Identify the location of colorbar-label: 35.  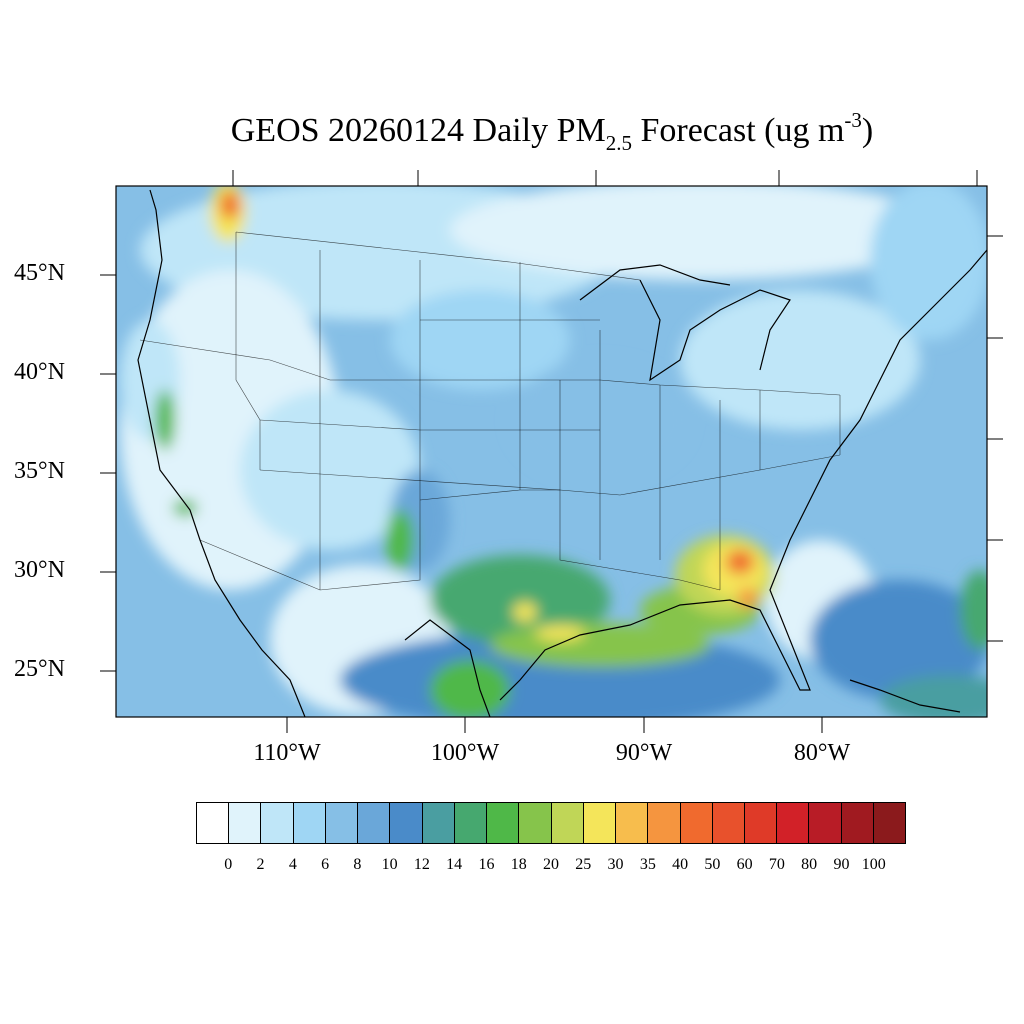
(647, 864).